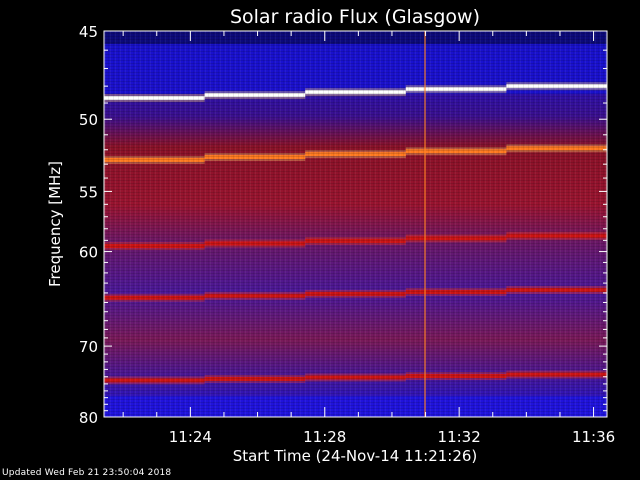 The height and width of the screenshot is (480, 640). Describe the element at coordinates (88, 192) in the screenshot. I see `y-tick-label: 55` at that location.